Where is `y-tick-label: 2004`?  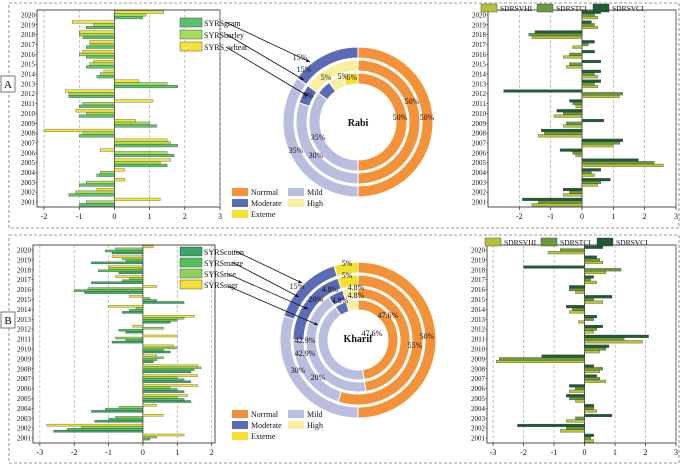 y-tick-label: 2004 is located at coordinates (479, 173).